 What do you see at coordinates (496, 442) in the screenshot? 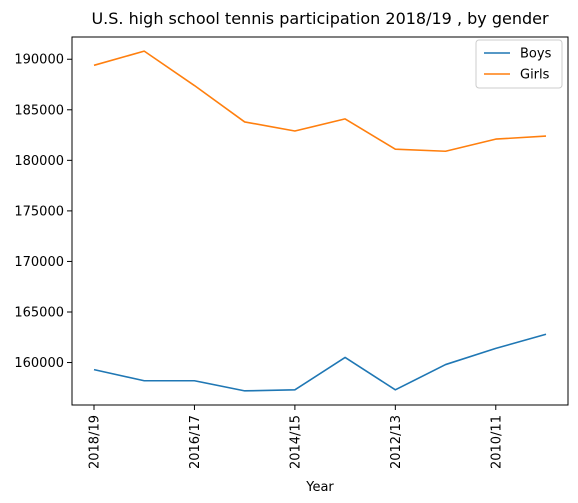
I see `x-tick-label: 2010/11` at bounding box center [496, 442].